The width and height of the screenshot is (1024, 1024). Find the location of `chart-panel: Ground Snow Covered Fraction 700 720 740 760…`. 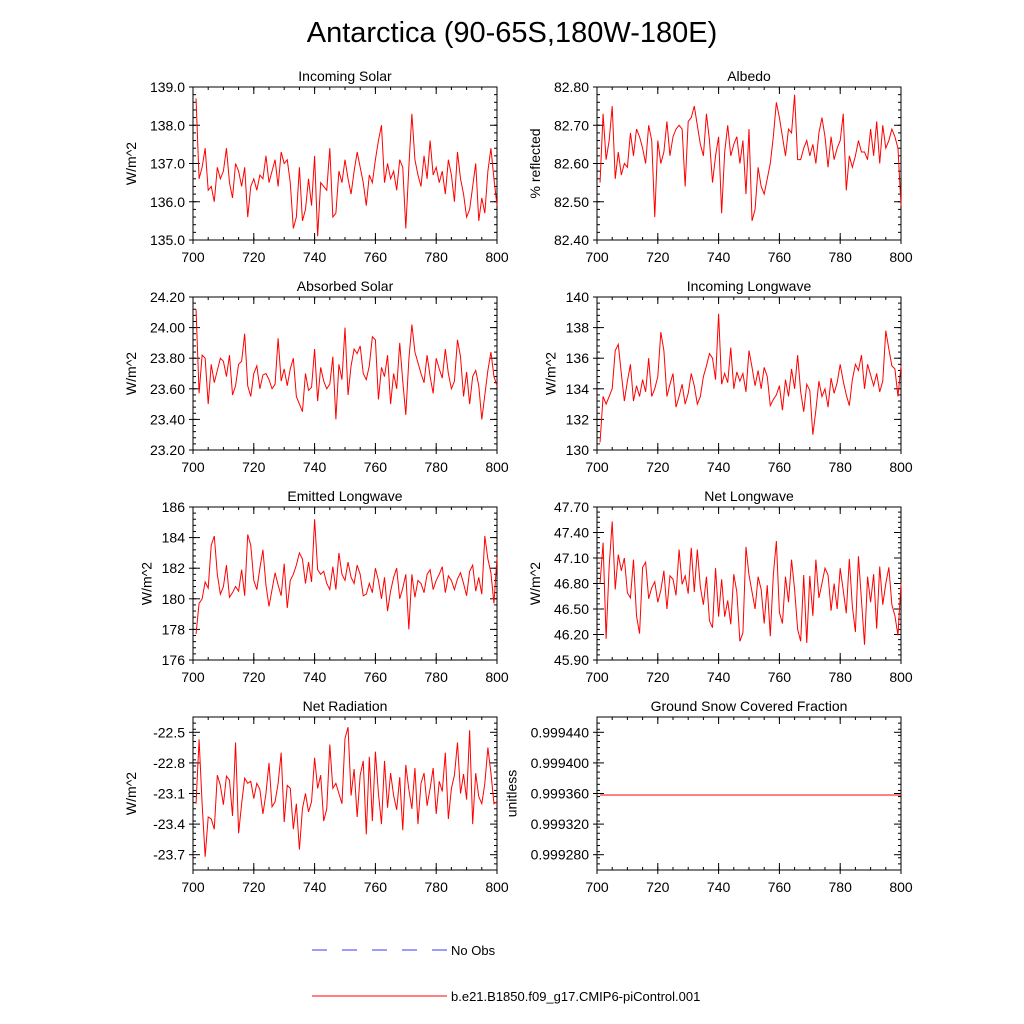

chart-panel: Ground Snow Covered Fraction 700 720 740 760… is located at coordinates (708, 796).